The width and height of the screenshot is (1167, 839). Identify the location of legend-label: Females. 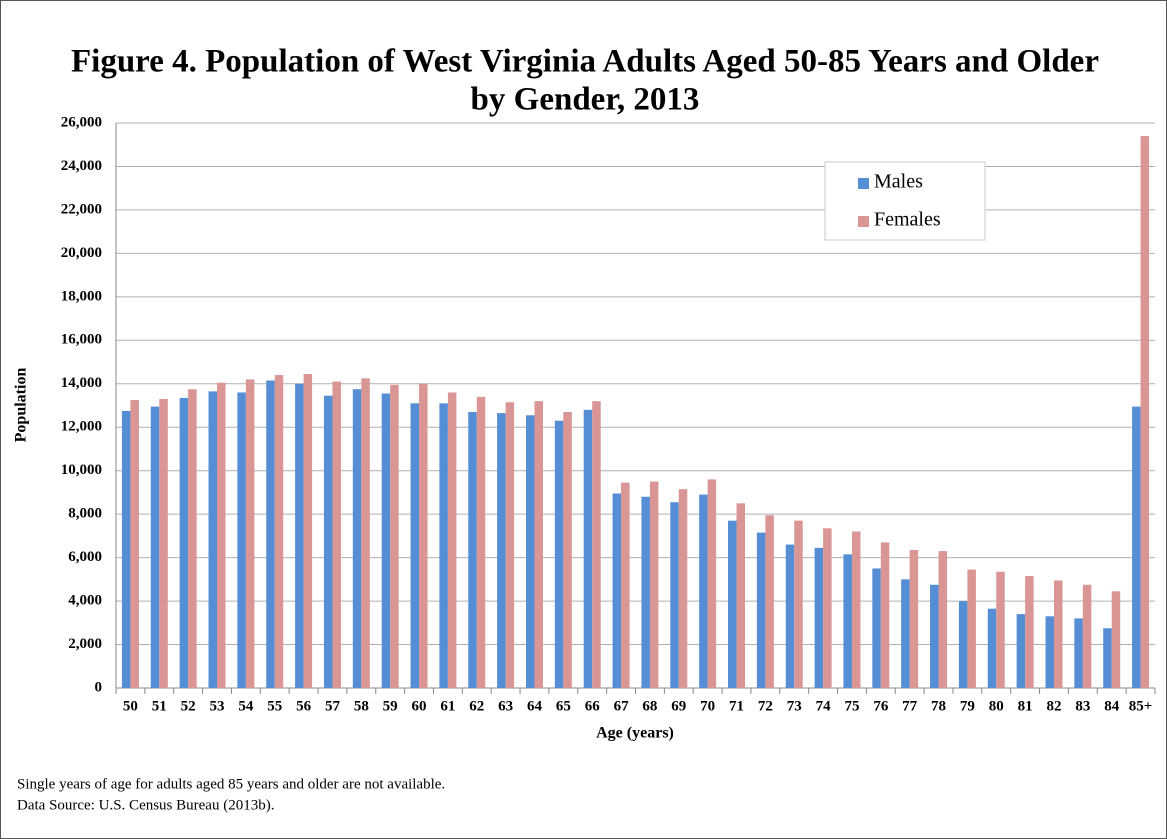
(907, 220).